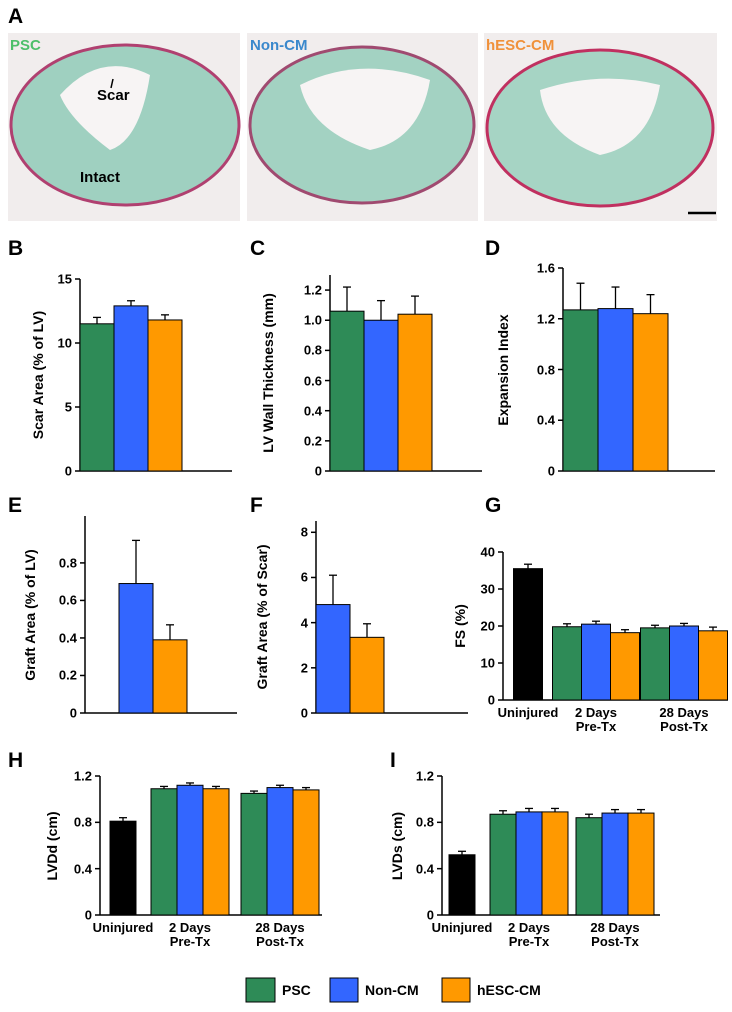 The height and width of the screenshot is (1012, 732). Describe the element at coordinates (16, 248) in the screenshot. I see `panel-label: B` at that location.